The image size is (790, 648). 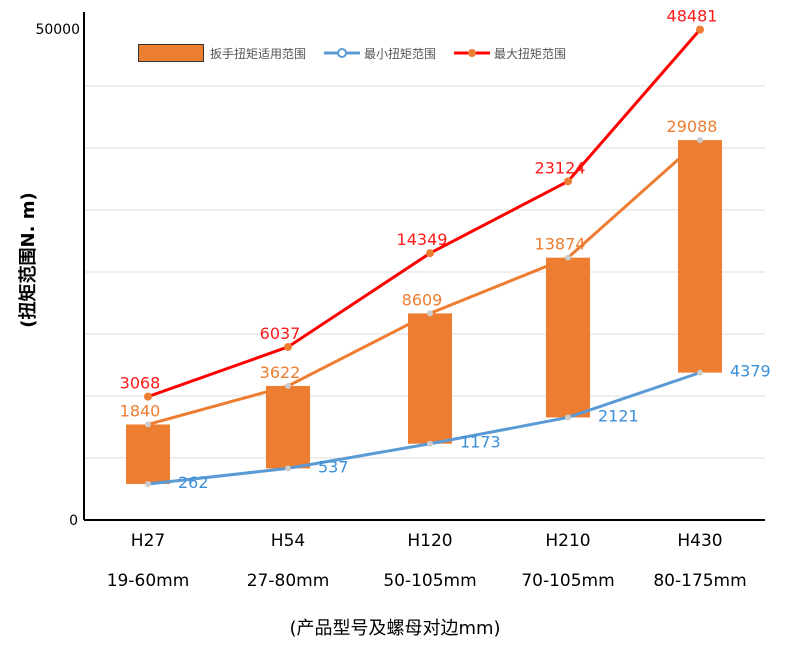 What do you see at coordinates (280, 333) in the screenshot?
I see `max-data-label: 6037` at bounding box center [280, 333].